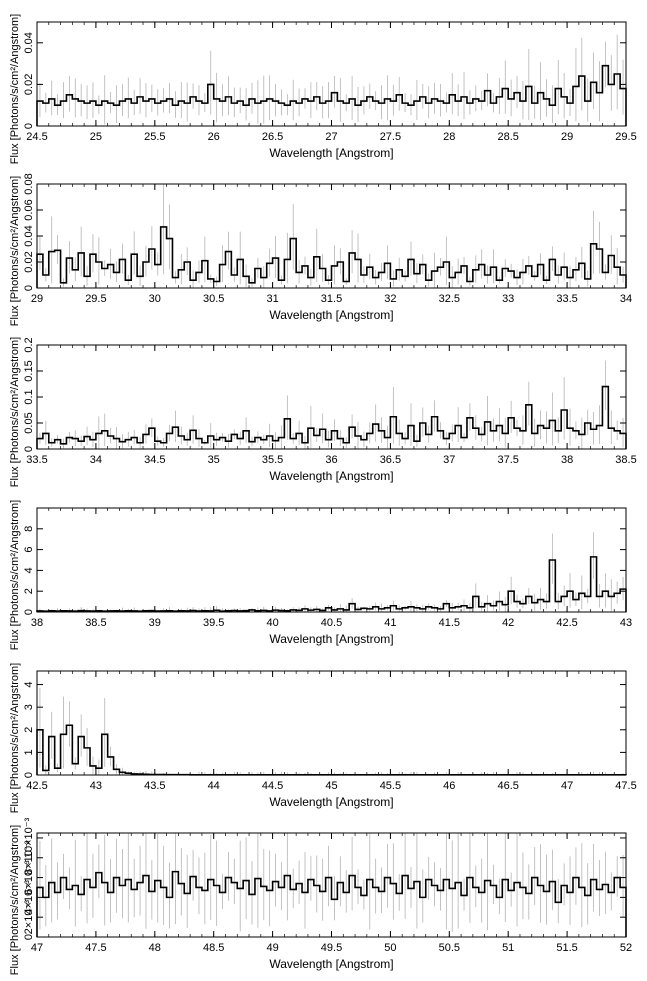  I want to click on x-tick-label: 42.5, so click(36, 786).